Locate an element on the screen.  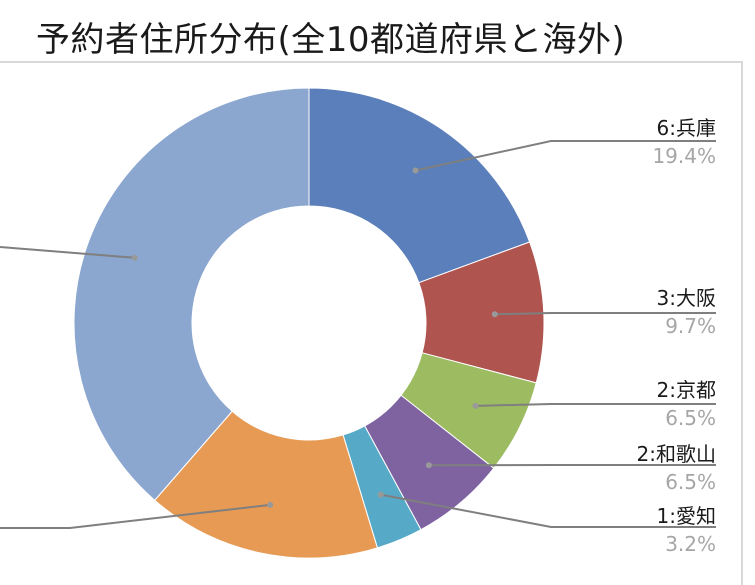
slice-label-percent-1: 9.7% is located at coordinates (690, 326).